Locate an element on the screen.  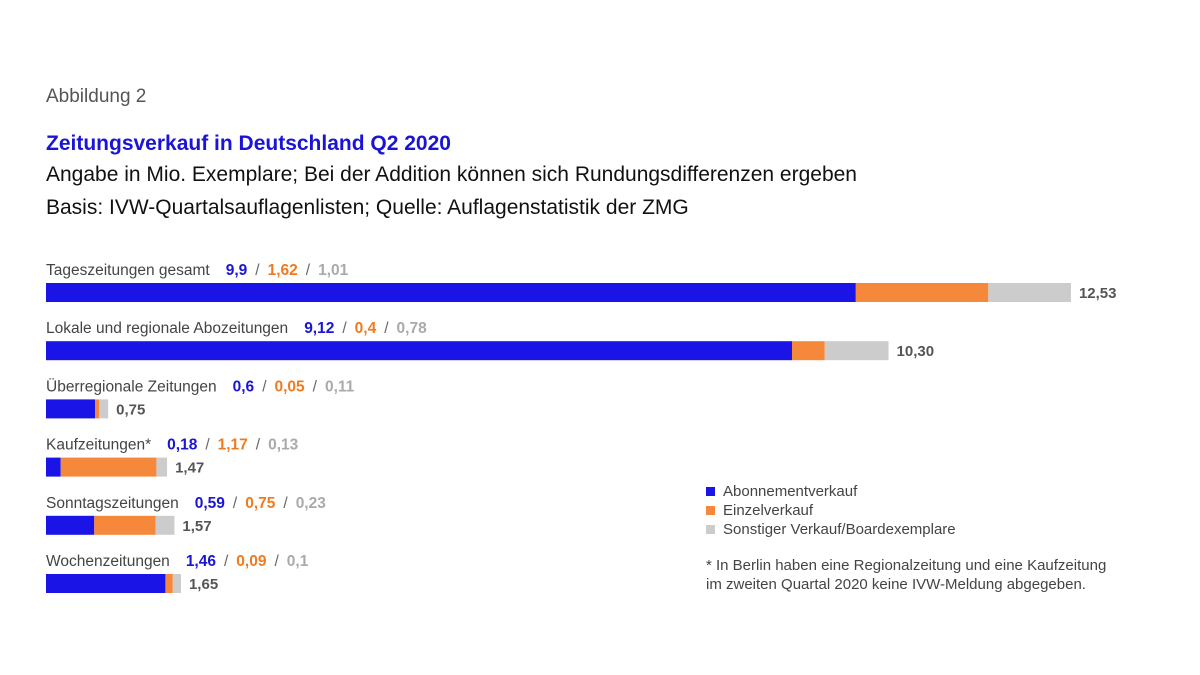
category-label: Sonntagszeitungen is located at coordinates (112, 503).